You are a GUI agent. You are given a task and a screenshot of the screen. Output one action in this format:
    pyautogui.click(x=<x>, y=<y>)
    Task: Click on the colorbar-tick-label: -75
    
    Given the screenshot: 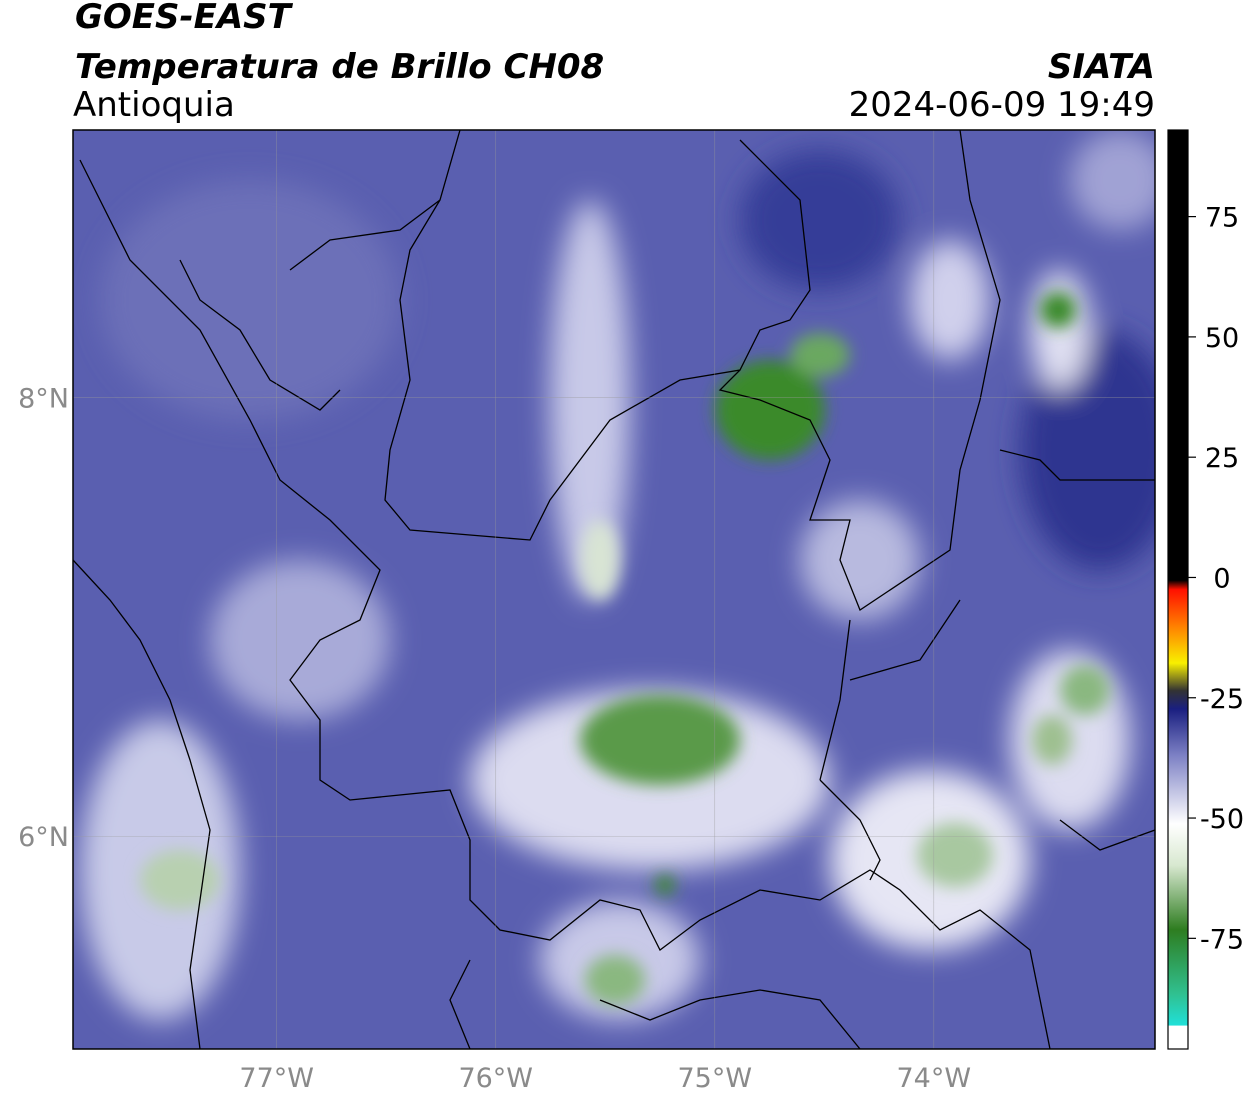 What is the action you would take?
    pyautogui.click(x=1222, y=939)
    